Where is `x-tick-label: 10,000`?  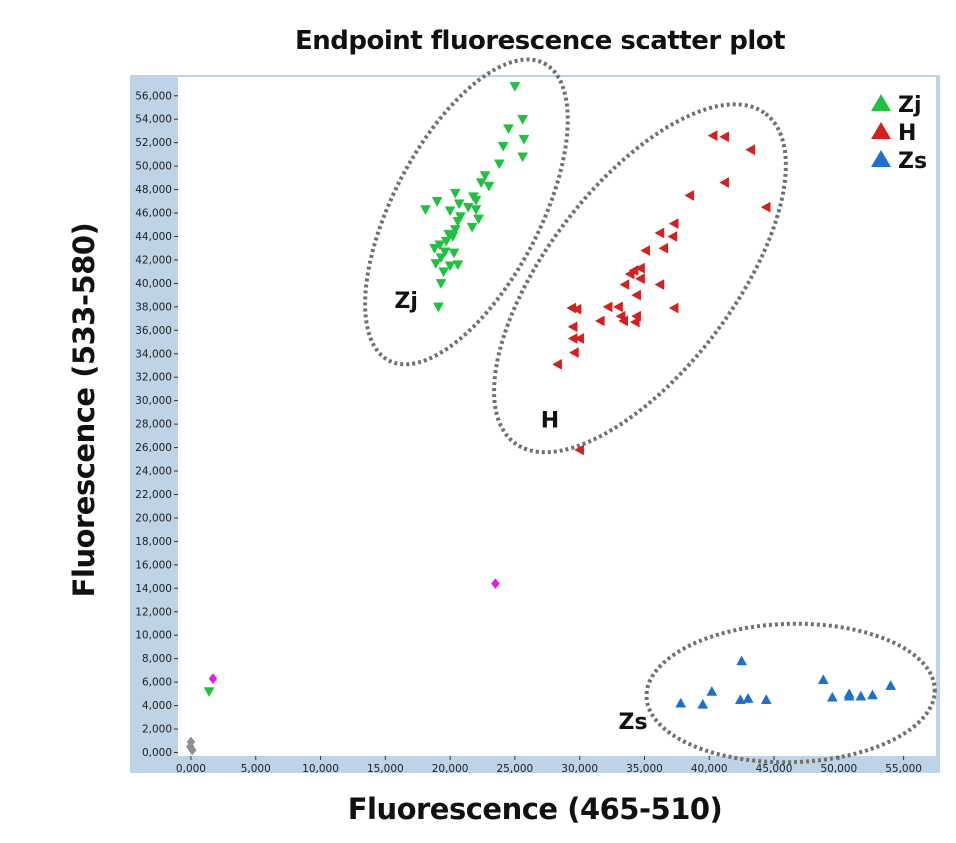
x-tick-label: 10,000 is located at coordinates (320, 769).